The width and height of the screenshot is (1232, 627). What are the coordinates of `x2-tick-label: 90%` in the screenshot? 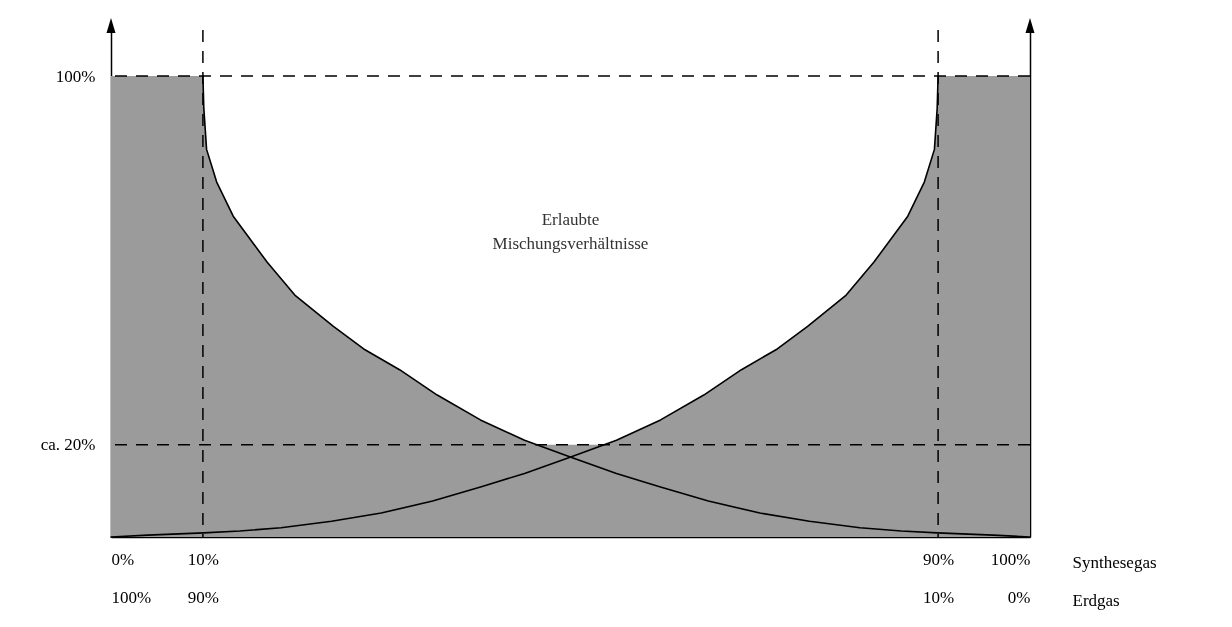 It's located at (203, 597).